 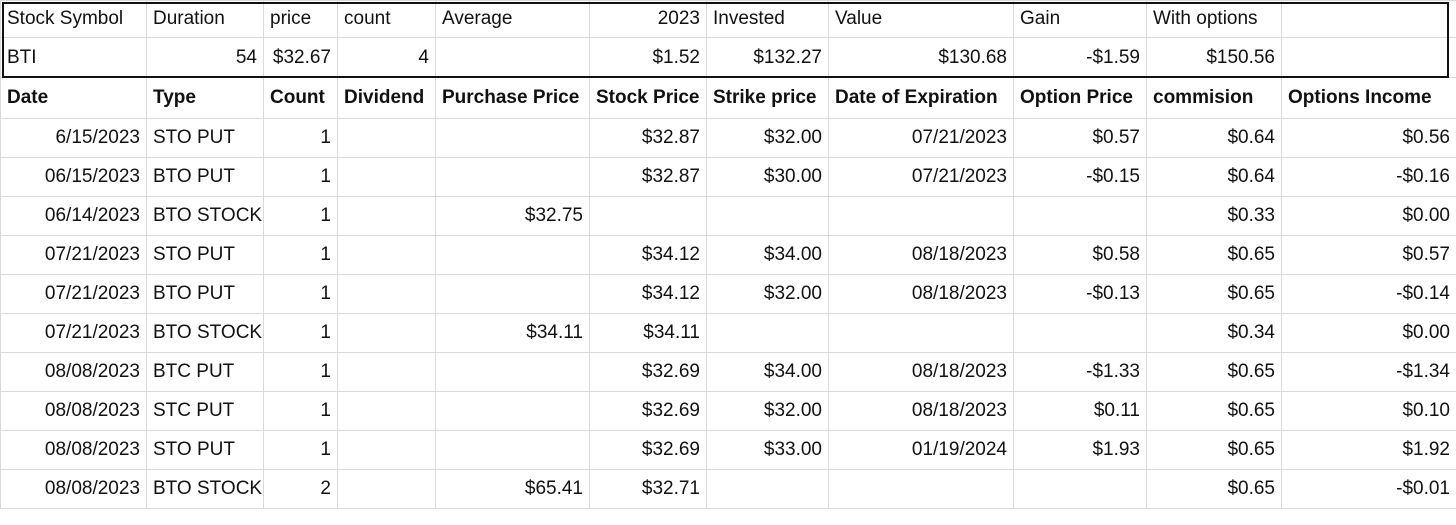 What do you see at coordinates (1080, 294) in the screenshot?
I see `table-cell: -$0.13` at bounding box center [1080, 294].